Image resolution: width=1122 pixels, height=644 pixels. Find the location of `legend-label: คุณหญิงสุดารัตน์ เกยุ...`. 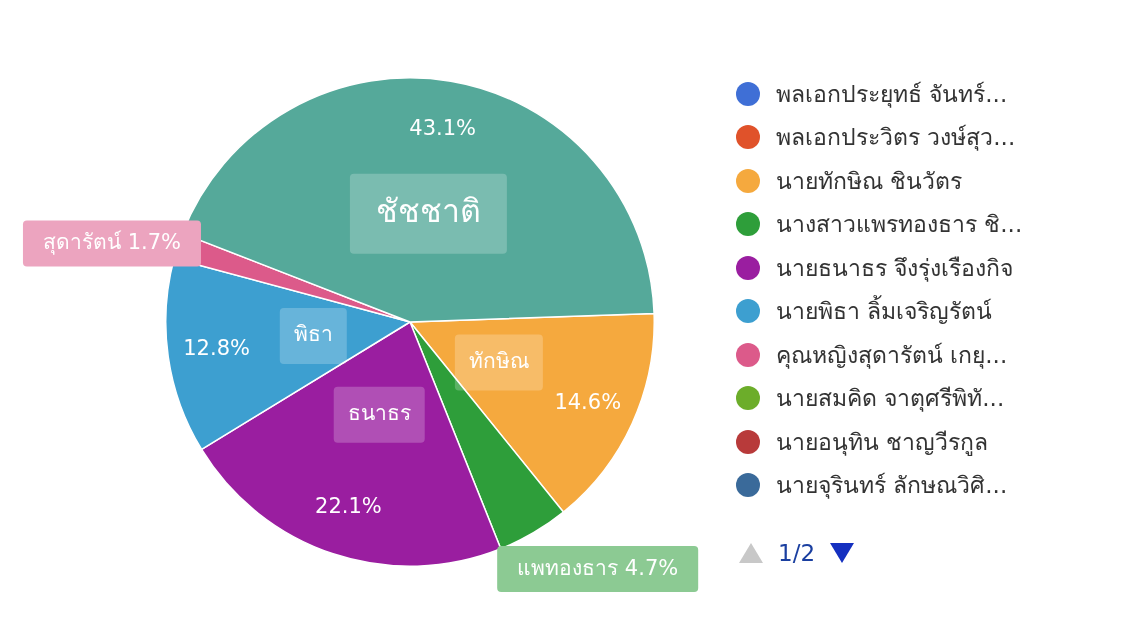

legend-label: คุณหญิงสุดารัตน์ เกยุ... is located at coordinates (892, 355).